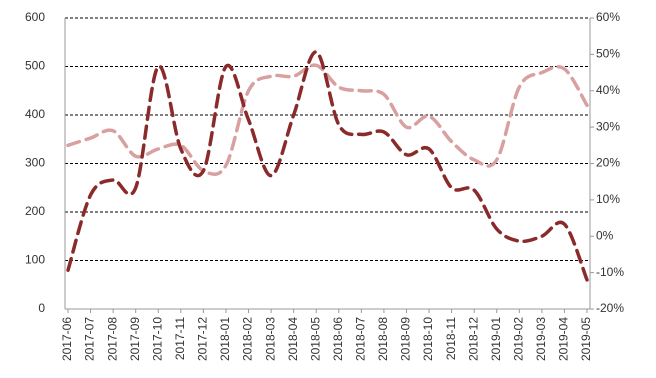 The image size is (656, 378). What do you see at coordinates (608, 90) in the screenshot?
I see `y2-tick-label: 40%` at bounding box center [608, 90].